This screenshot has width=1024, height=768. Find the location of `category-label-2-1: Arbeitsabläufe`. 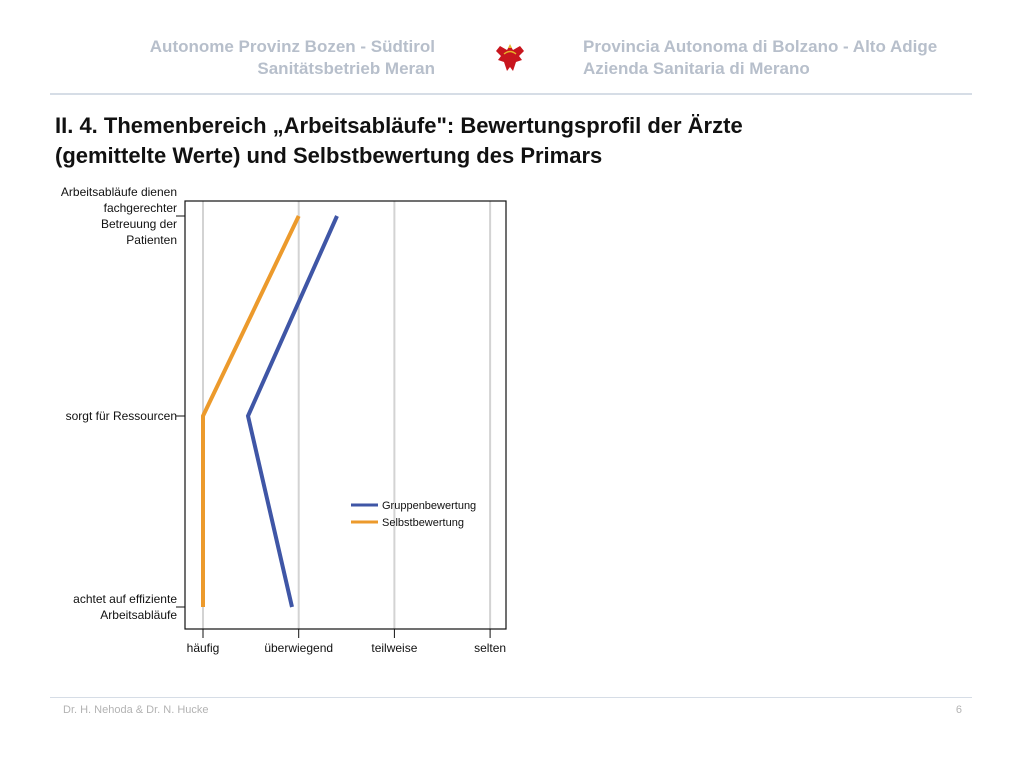

category-label-2-1: Arbeitsabläufe is located at coordinates (138, 615).